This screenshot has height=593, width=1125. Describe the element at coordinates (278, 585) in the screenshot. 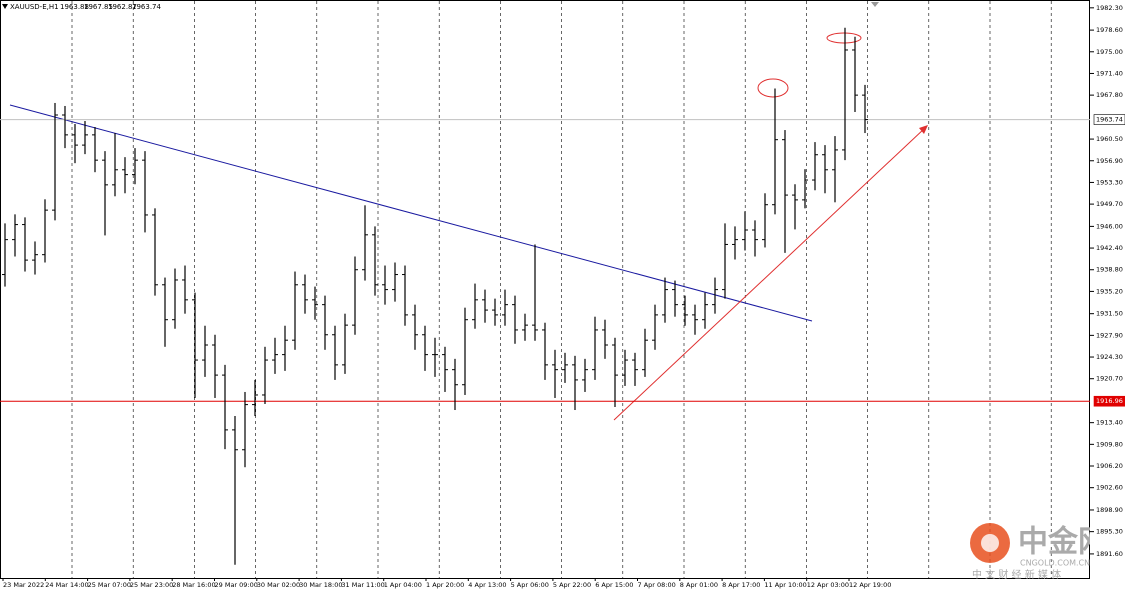

I see `x-tick-label: 30 Mar 02:00` at that location.